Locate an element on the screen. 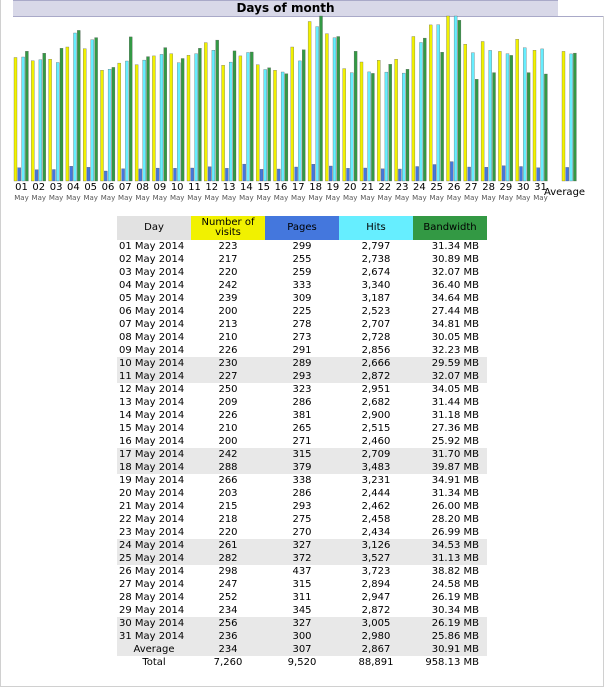 The height and width of the screenshot is (688, 605). cell-hits: 2,951 is located at coordinates (376, 389).